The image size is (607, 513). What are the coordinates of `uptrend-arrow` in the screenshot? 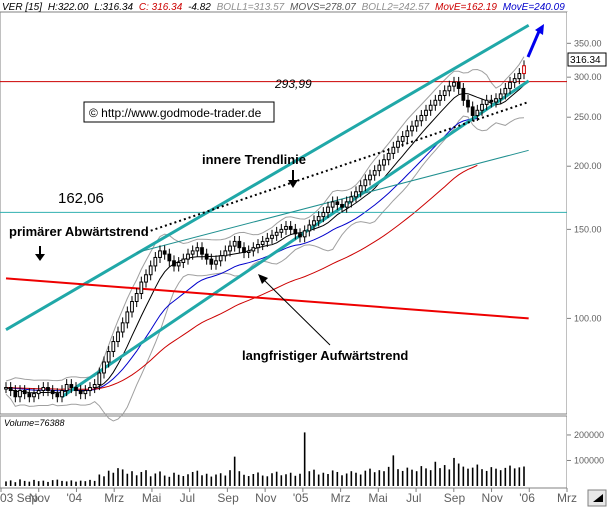 It's located at (294, 310).